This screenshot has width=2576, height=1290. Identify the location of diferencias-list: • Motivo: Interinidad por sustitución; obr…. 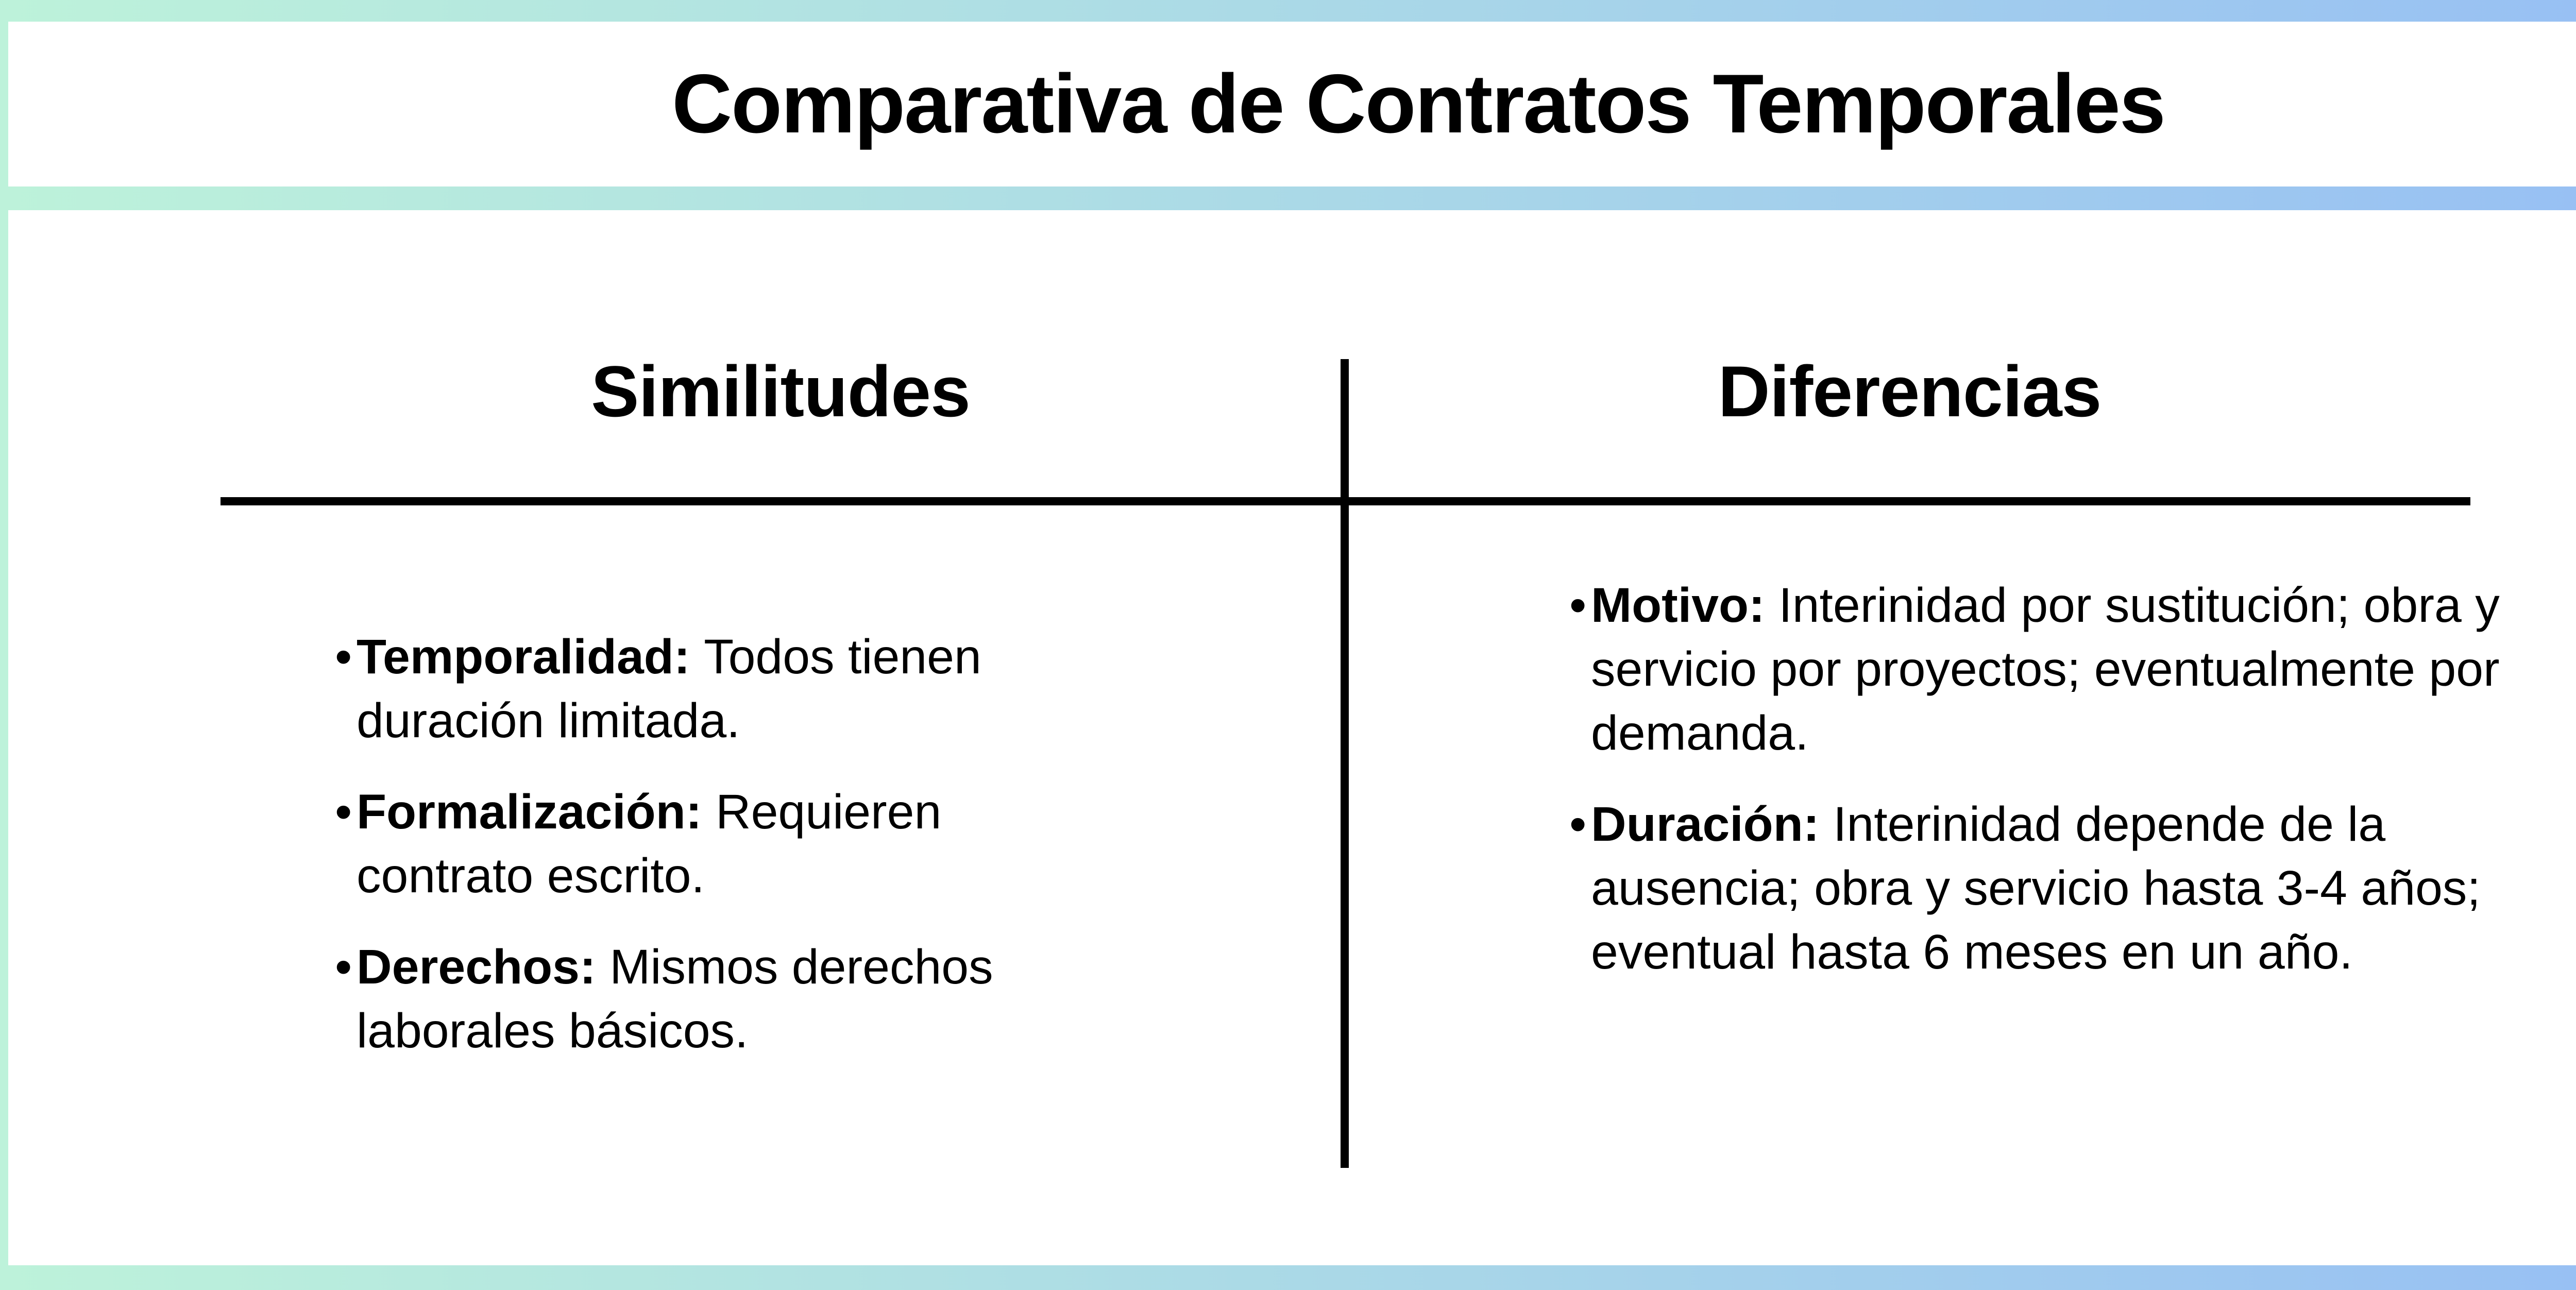
(2044, 778).